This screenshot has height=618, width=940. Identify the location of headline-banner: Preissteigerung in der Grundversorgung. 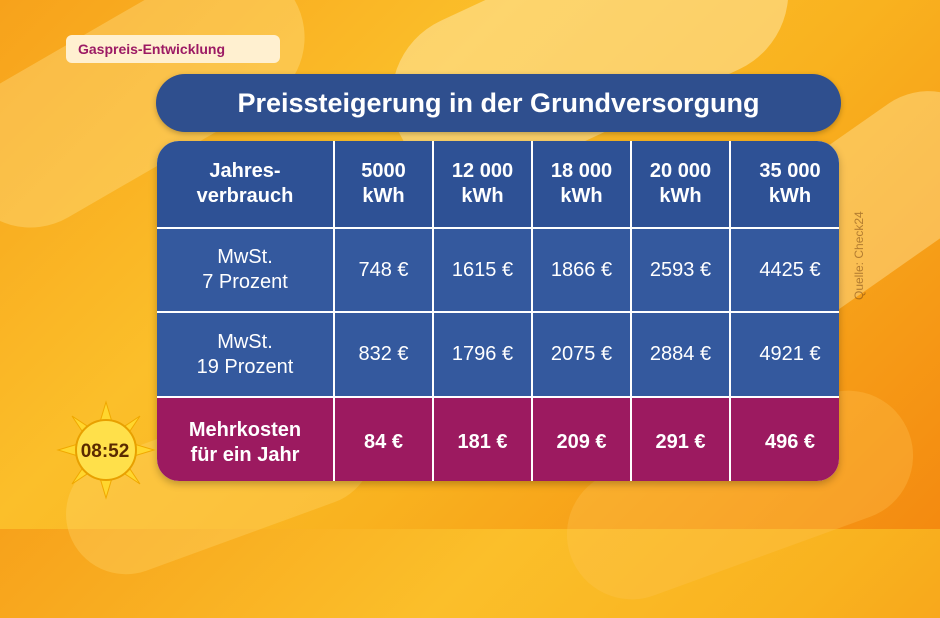
(498, 103).